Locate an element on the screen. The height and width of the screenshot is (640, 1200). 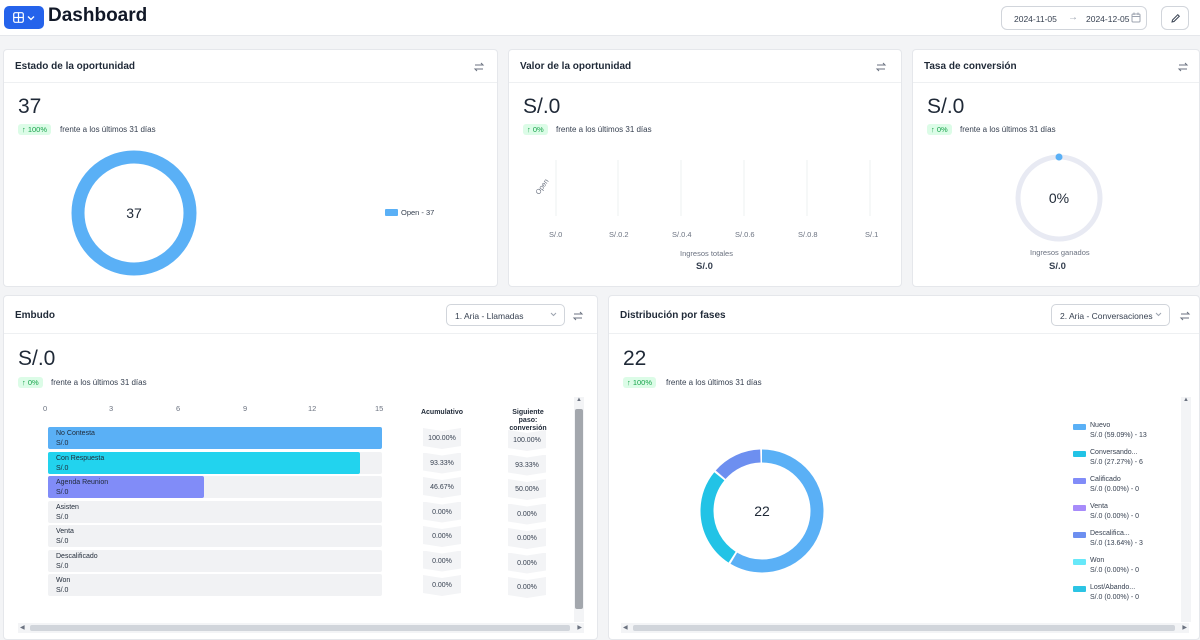
card-title: Embudo is located at coordinates (35, 315).